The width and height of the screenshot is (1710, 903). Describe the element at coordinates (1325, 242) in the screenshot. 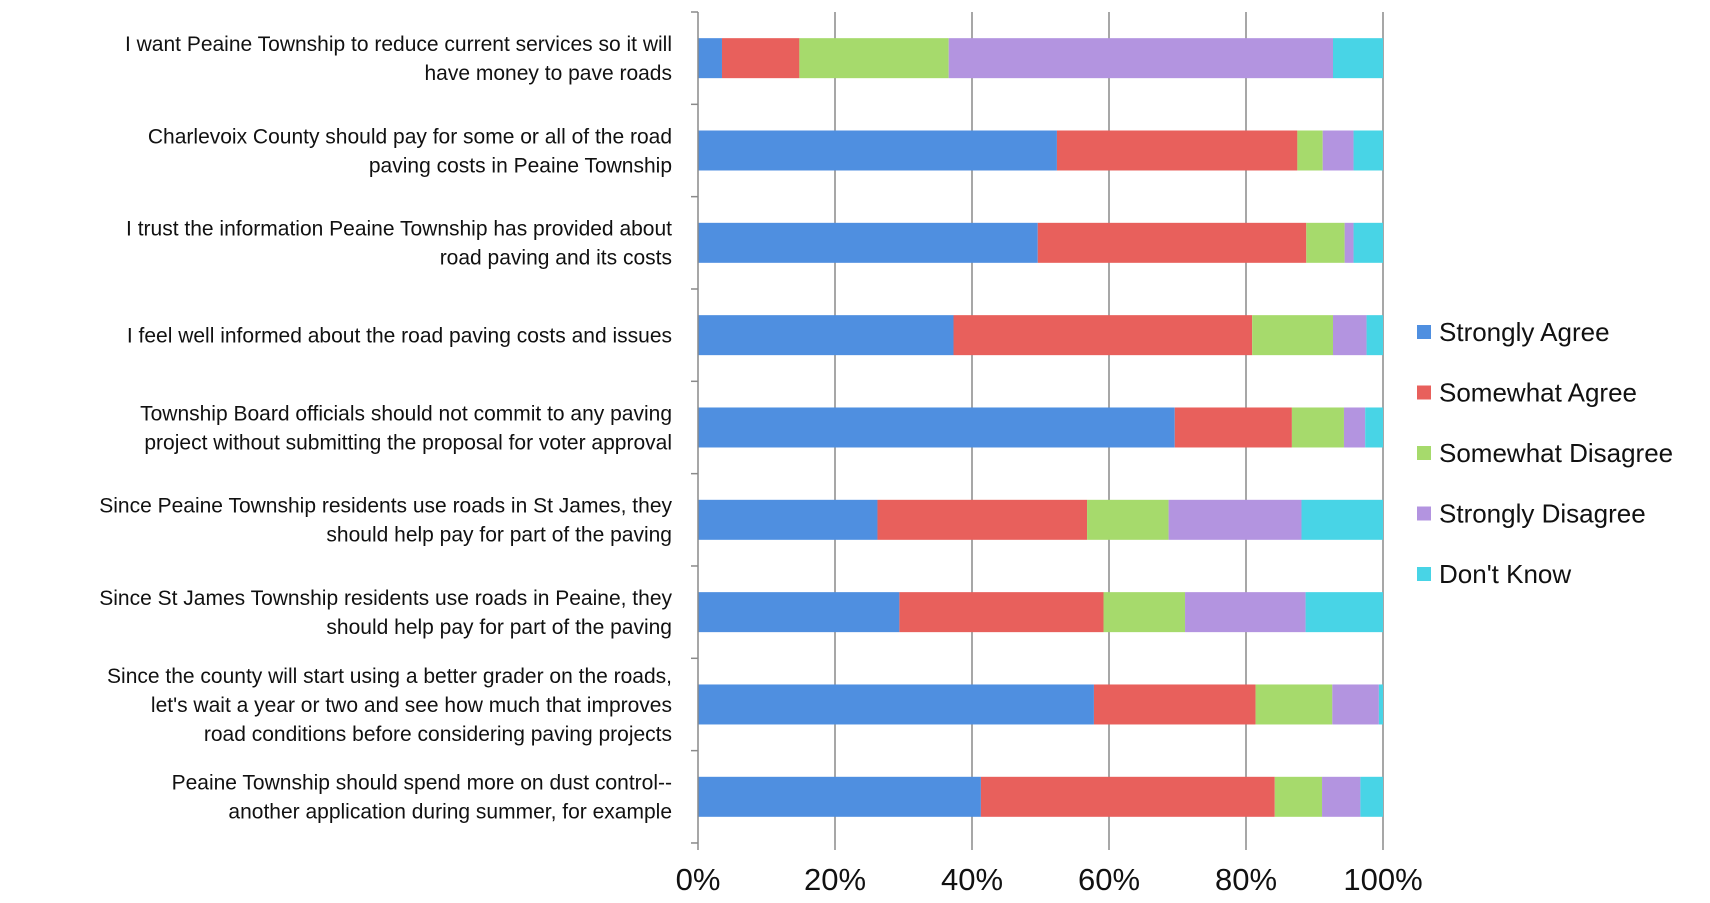

I see `bar-3-somewhat-disagree` at that location.